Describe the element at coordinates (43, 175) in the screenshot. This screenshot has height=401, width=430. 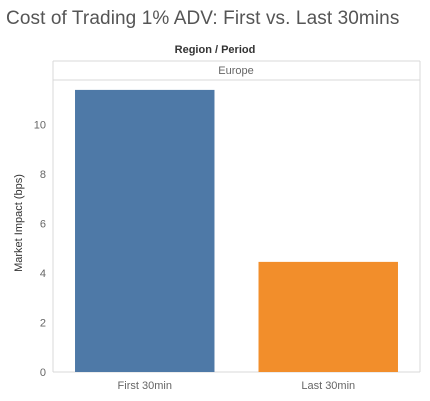
I see `y-tick-label: 8` at that location.